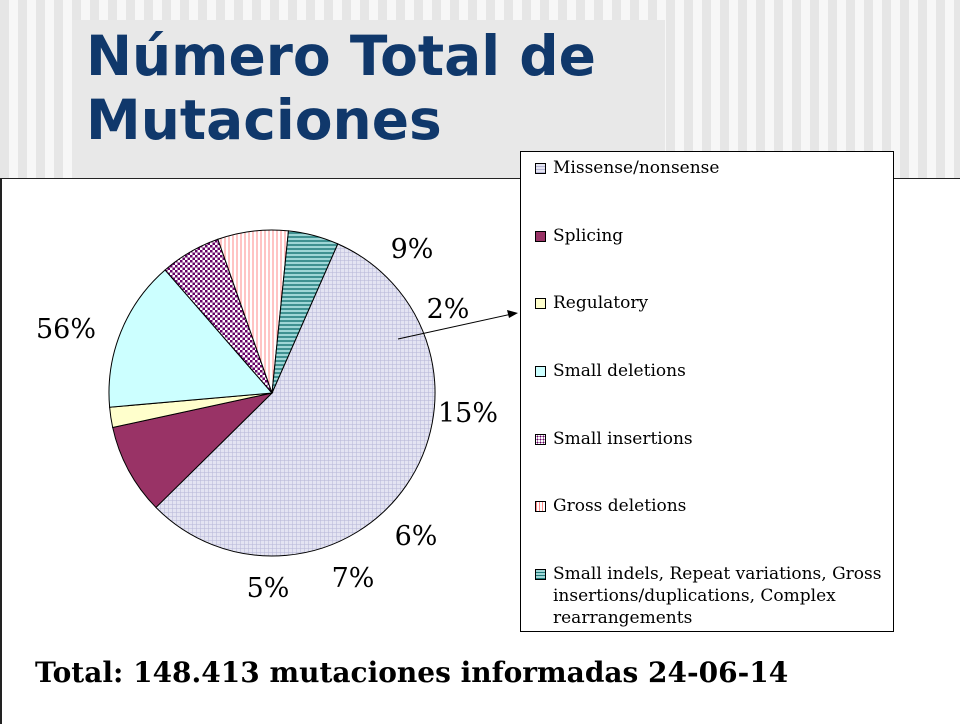  Describe the element at coordinates (540, 303) in the screenshot. I see `legend-swatch-regulatory` at that location.